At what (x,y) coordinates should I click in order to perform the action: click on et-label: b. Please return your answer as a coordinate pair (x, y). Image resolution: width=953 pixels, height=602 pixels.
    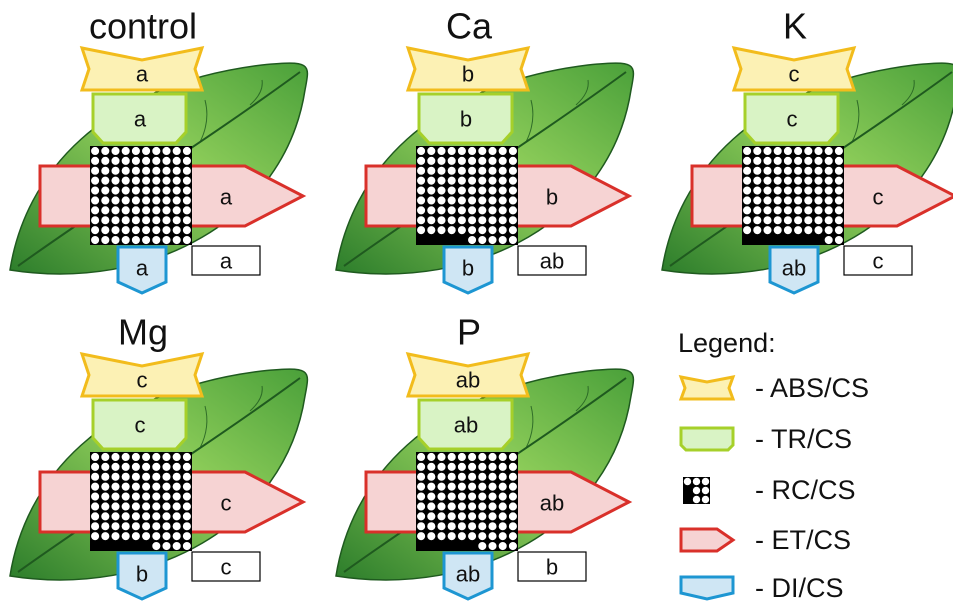
    Looking at the image, I should click on (552, 197).